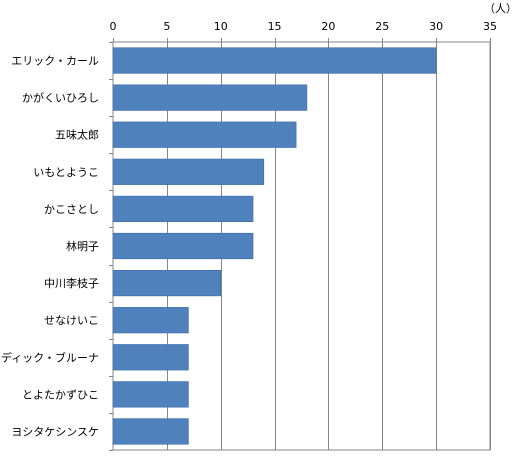  I want to click on x-axis: 0 5 10 15 20 25 30 35, so click(303, 31).